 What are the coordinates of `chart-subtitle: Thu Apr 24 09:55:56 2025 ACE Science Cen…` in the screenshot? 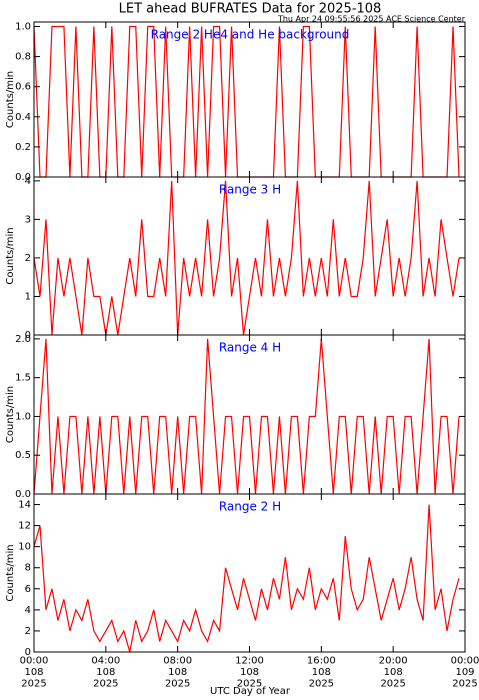 It's located at (371, 19).